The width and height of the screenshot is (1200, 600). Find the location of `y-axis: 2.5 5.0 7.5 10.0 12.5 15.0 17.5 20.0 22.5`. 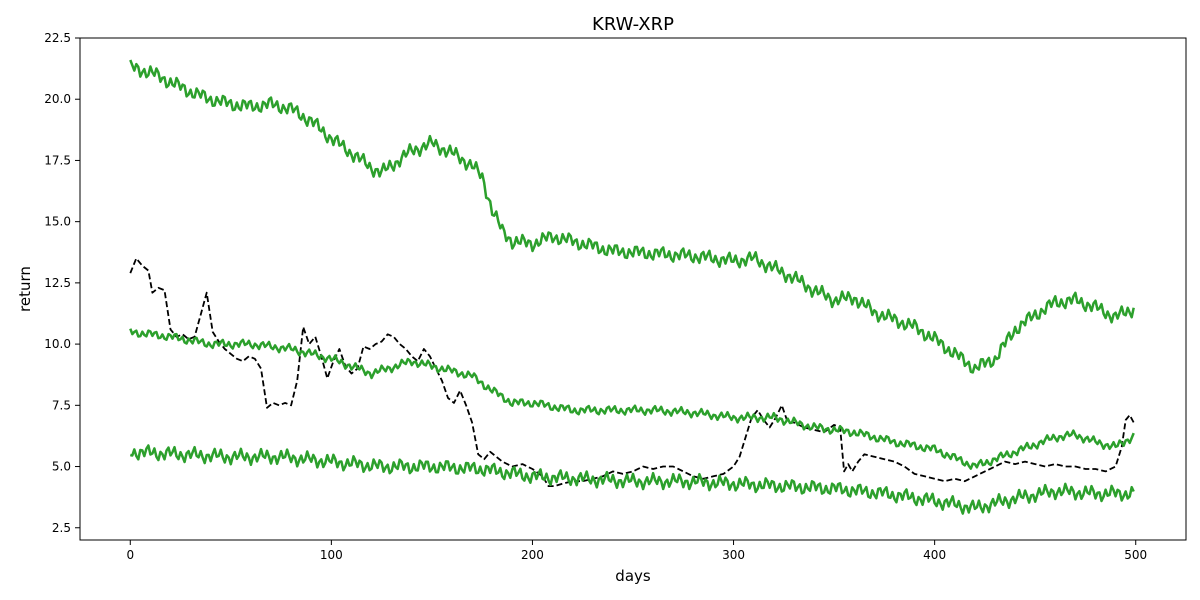

y-axis: 2.5 5.0 7.5 10.0 12.5 15.0 17.5 20.0 22.5 is located at coordinates (62, 283).